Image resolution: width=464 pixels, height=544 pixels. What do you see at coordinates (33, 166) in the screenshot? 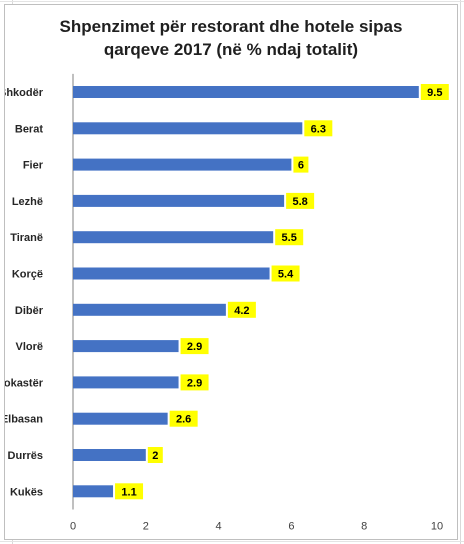
I see `category-label: Fier` at bounding box center [33, 166].